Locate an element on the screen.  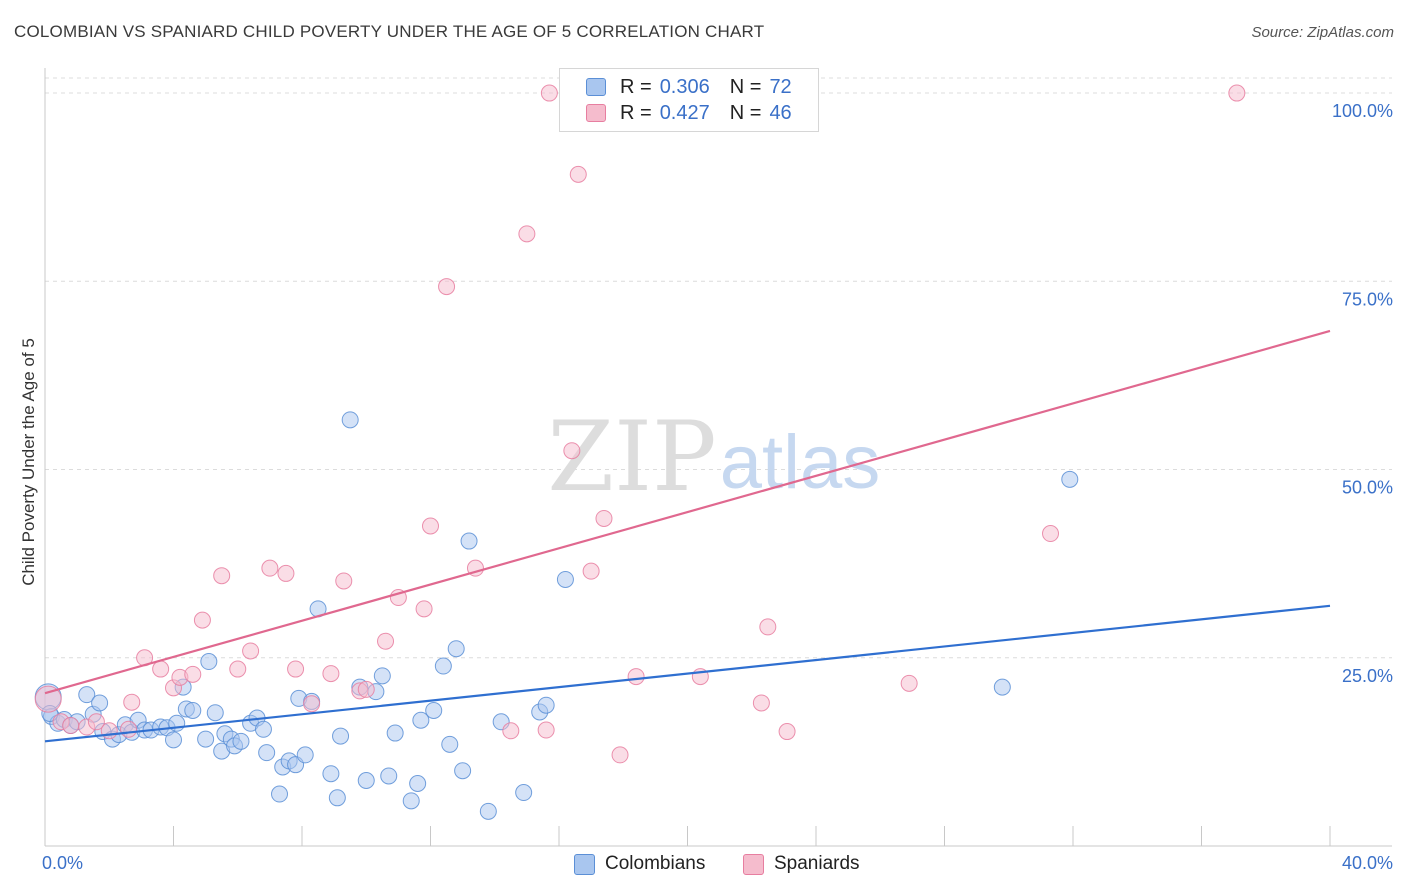
legend-r-value: 0.427 is located at coordinates (684, 112).